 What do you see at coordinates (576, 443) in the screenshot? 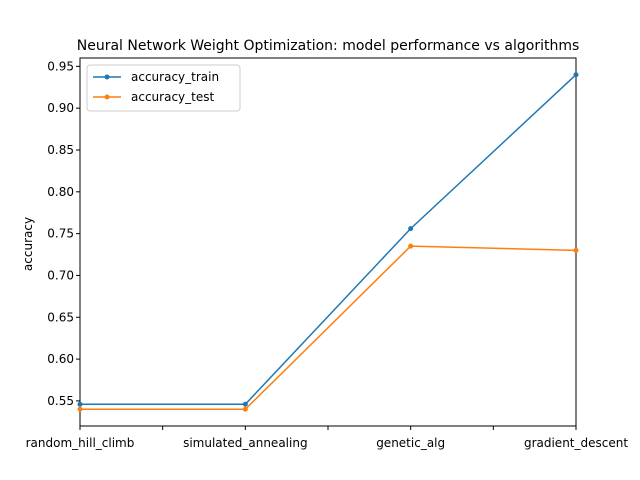
I see `x-tick-label: gradient_descent` at bounding box center [576, 443].